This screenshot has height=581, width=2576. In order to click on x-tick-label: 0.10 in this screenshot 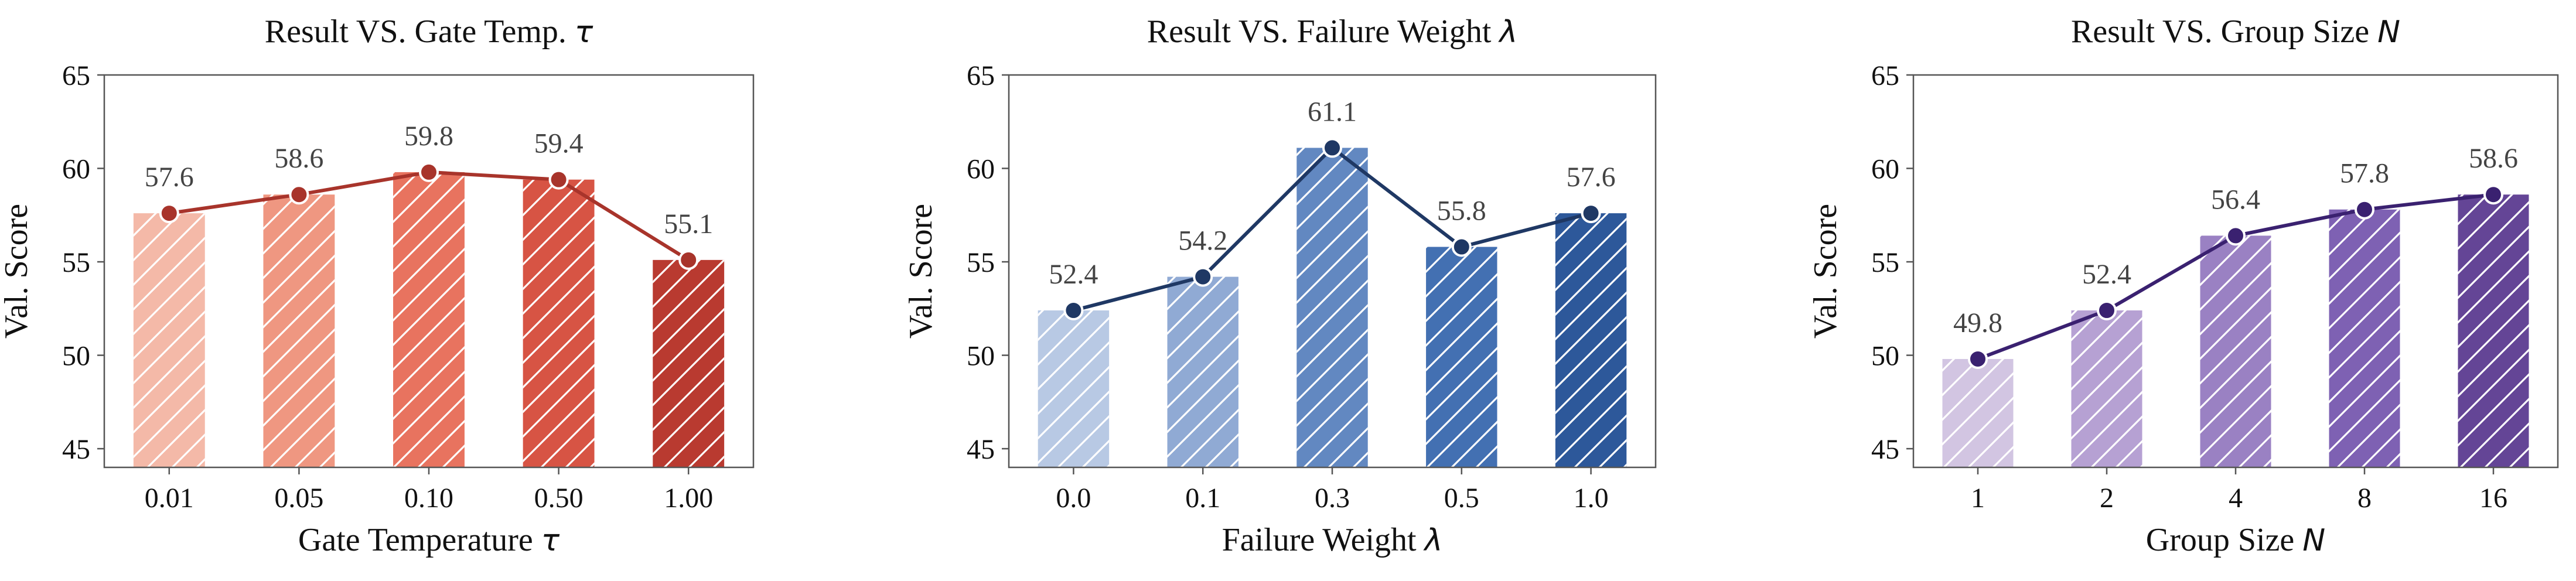, I will do `click(428, 498)`.